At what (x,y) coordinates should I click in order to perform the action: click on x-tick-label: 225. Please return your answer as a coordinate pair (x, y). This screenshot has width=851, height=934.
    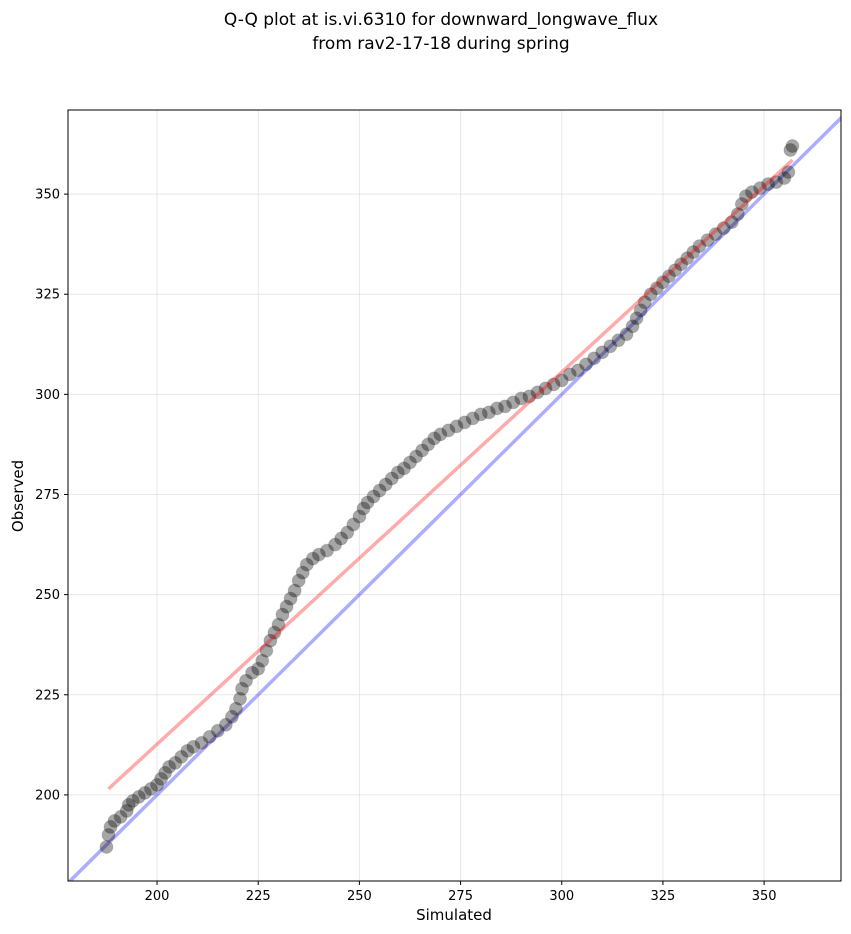
    Looking at the image, I should click on (258, 896).